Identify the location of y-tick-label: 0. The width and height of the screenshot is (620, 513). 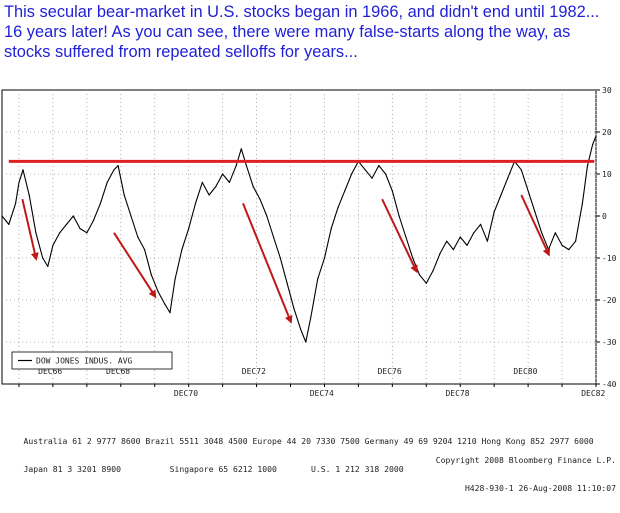
(604, 216).